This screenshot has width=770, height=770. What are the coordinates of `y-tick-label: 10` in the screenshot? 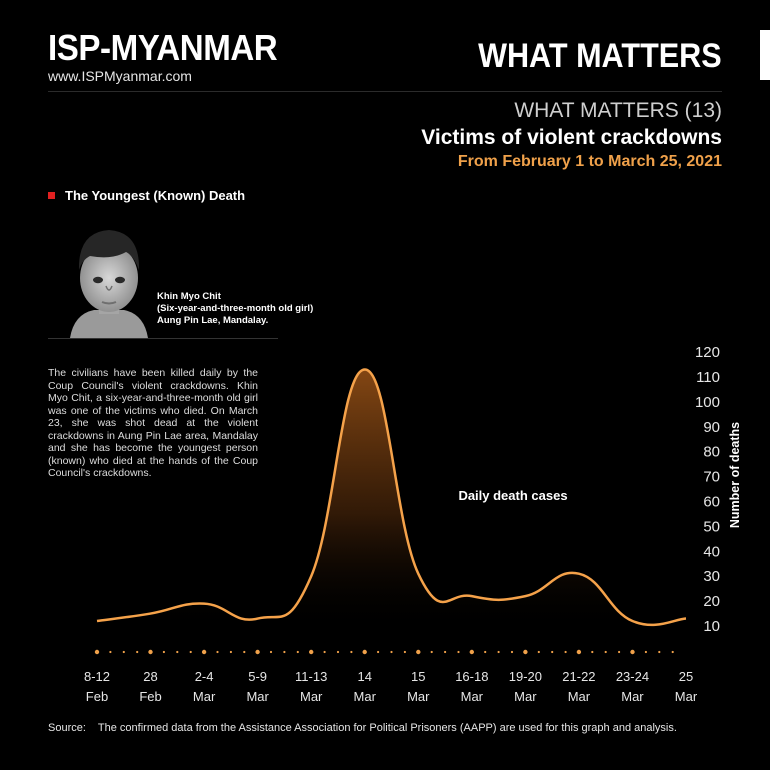 It's located at (711, 626).